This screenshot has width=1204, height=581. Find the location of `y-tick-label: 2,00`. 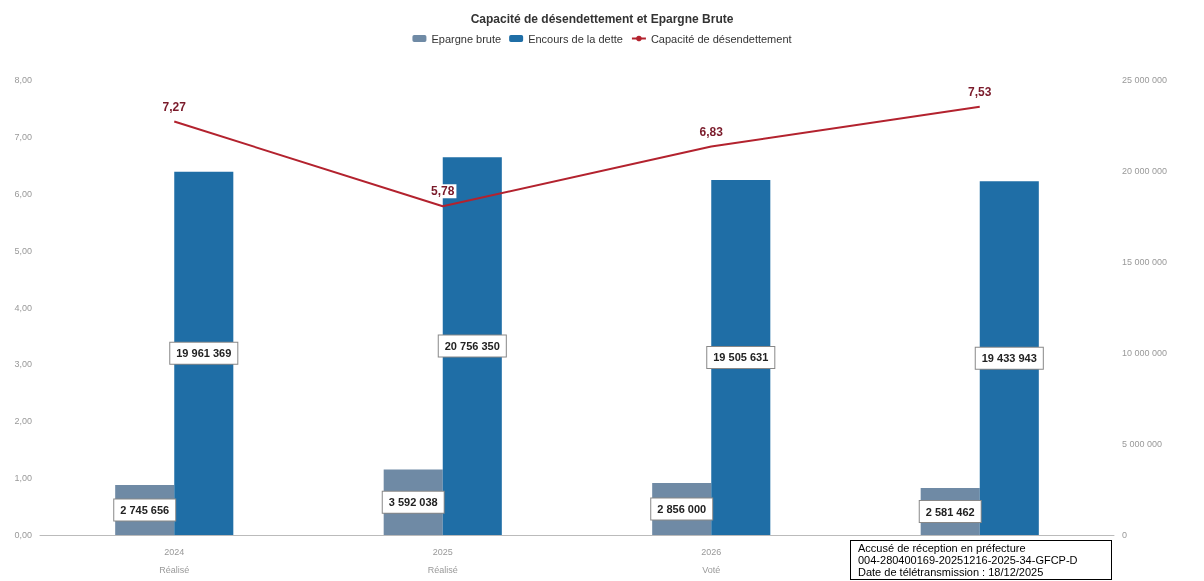

y-tick-label: 2,00 is located at coordinates (23, 421).